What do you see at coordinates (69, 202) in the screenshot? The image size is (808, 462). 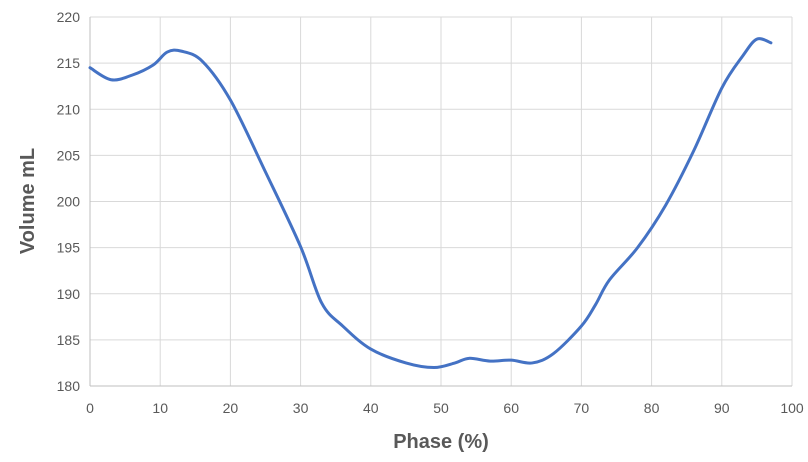 I see `y-tick-label: 200` at bounding box center [69, 202].